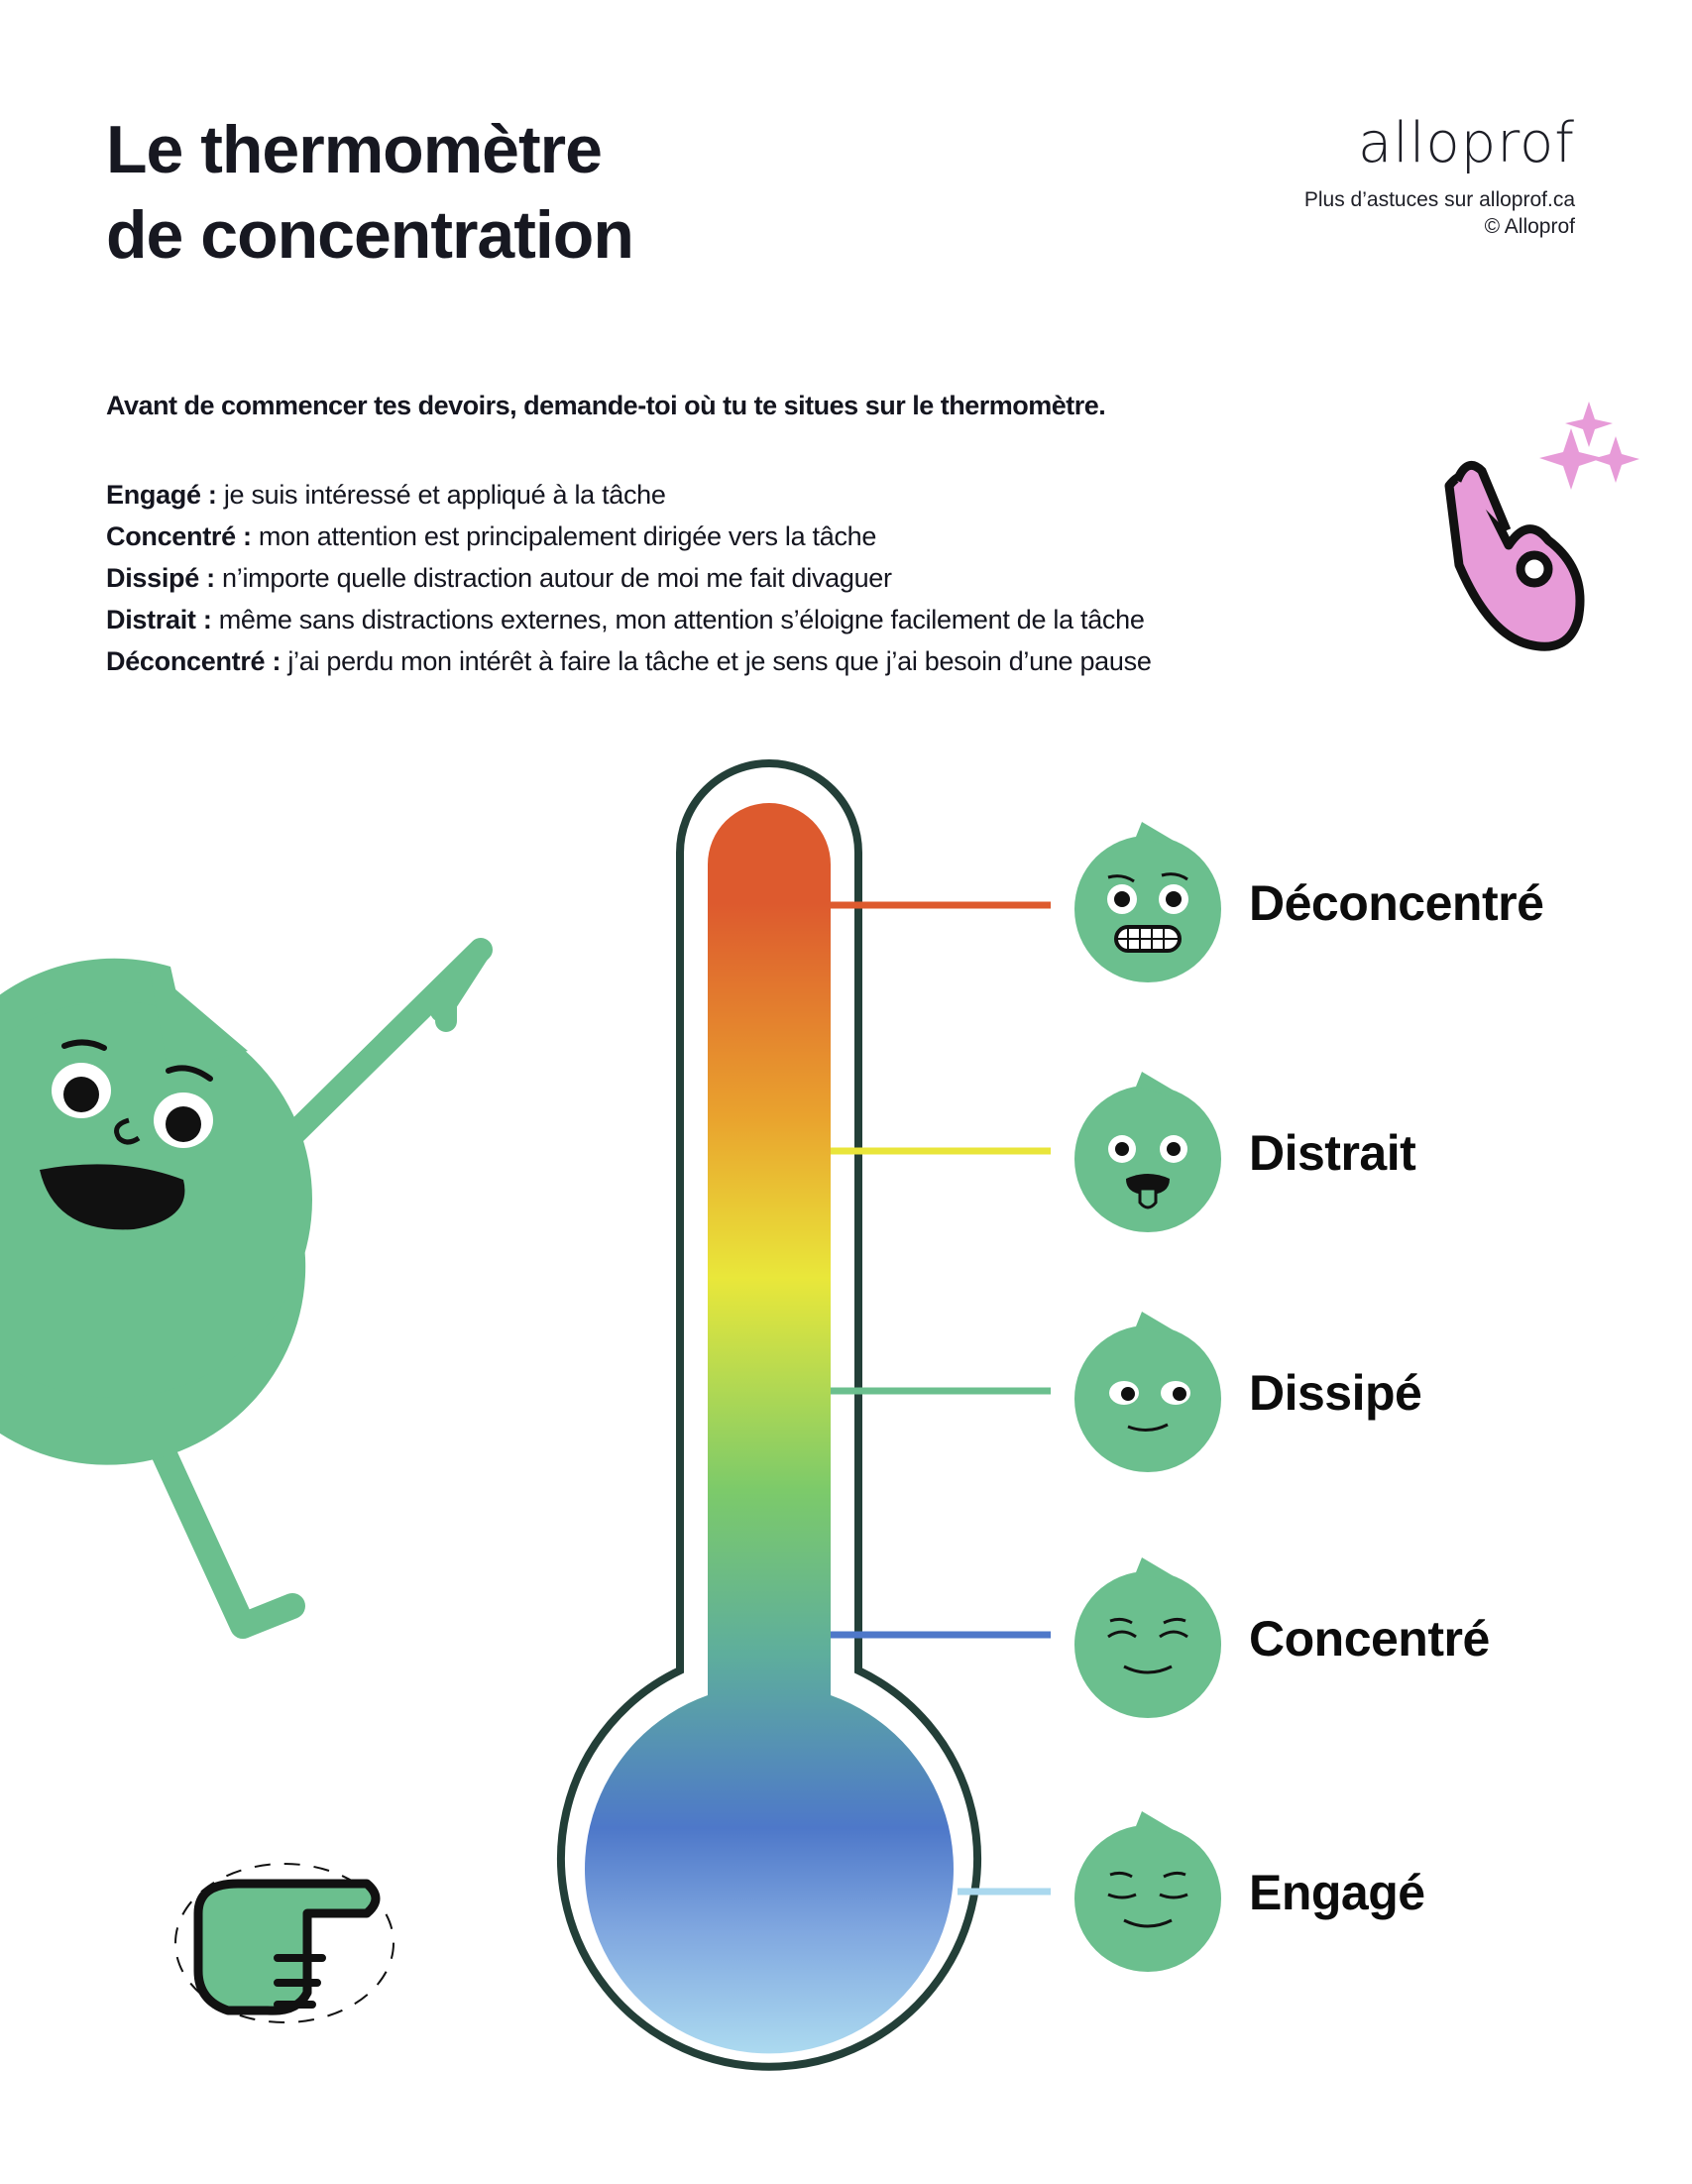  Describe the element at coordinates (1147, 1637) in the screenshot. I see `calm-face-icon` at that location.